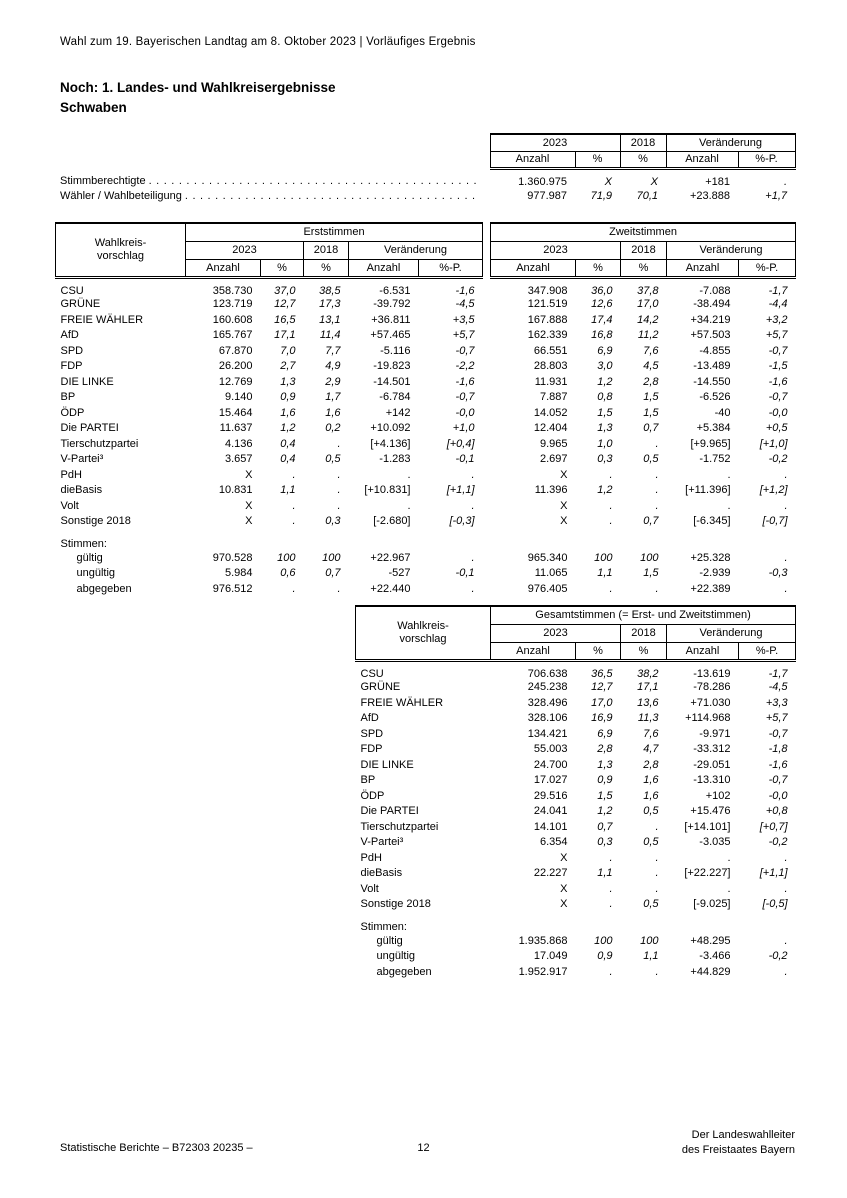 The image size is (847, 1198). Describe the element at coordinates (651, 733) in the screenshot. I see `value-cell: 7,6` at that location.